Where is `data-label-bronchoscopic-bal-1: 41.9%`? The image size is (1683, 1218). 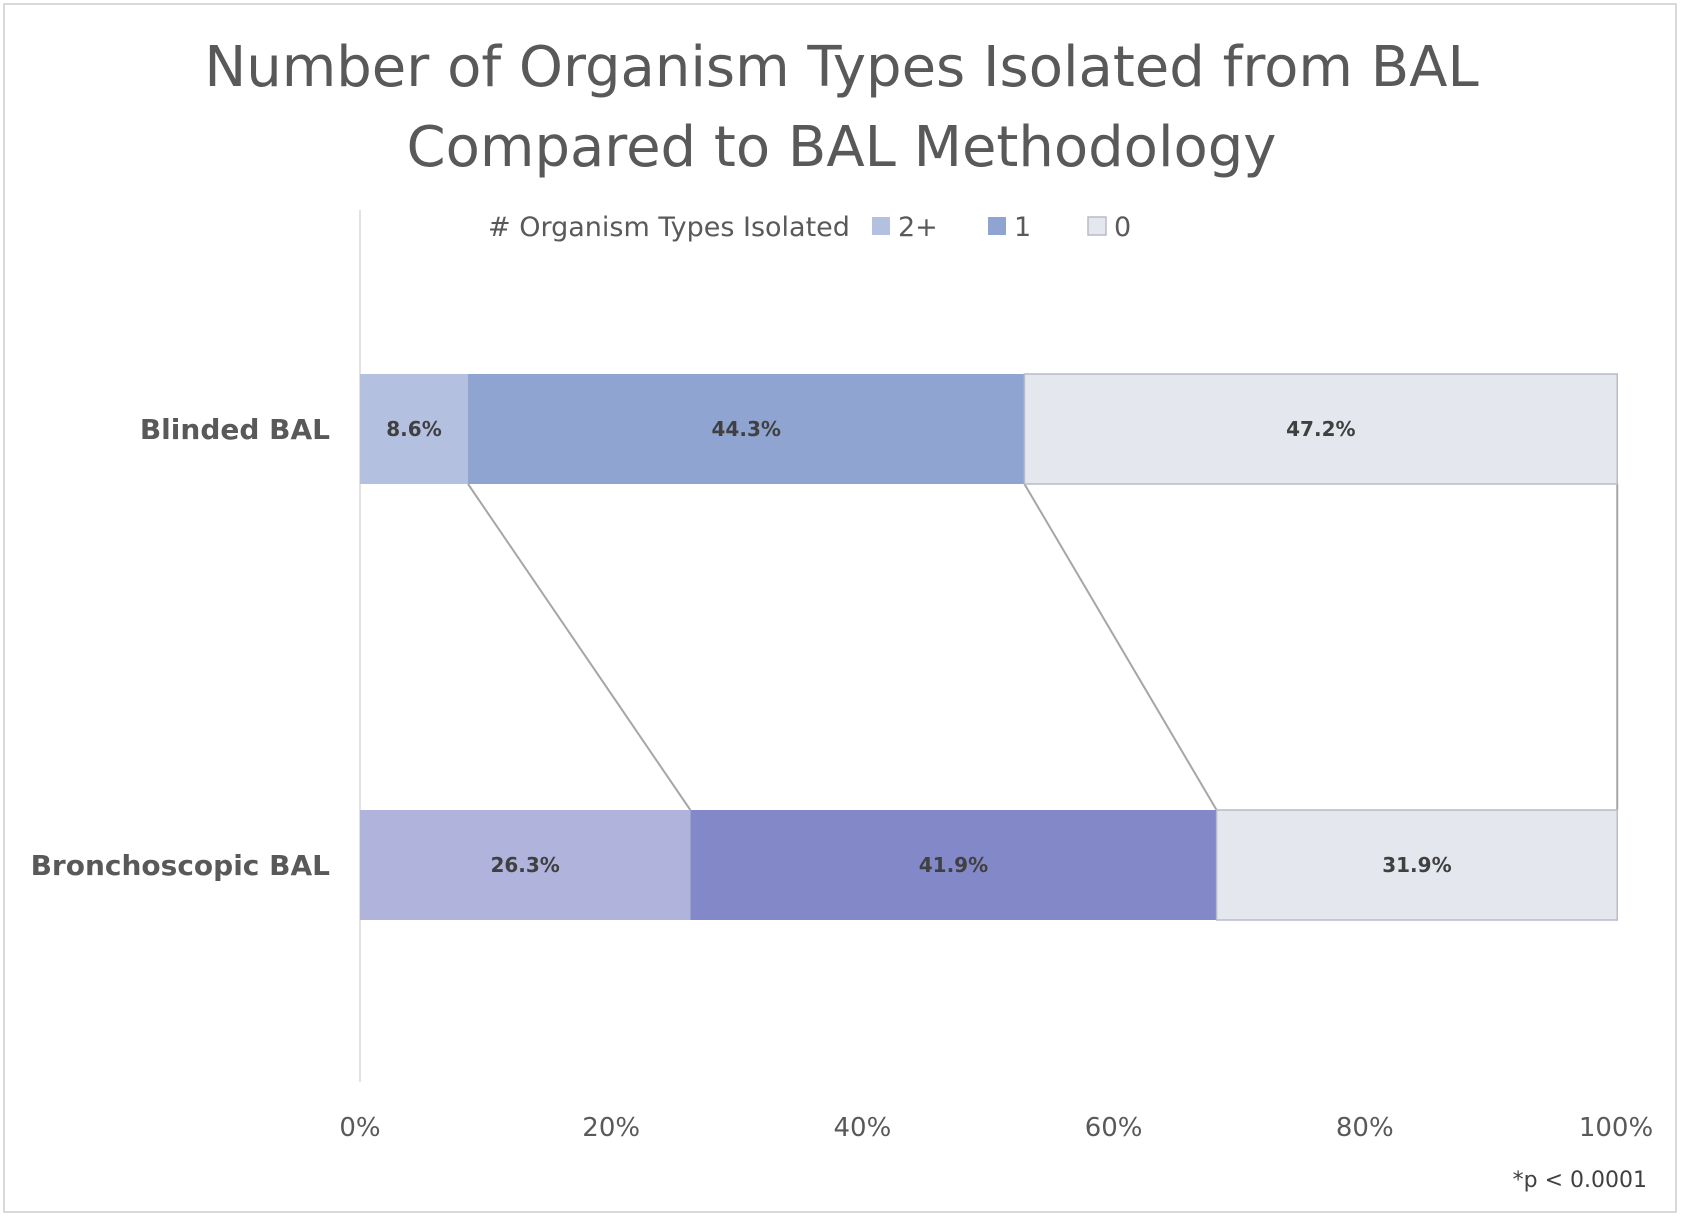
data-label-bronchoscopic-bal-1: 41.9% is located at coordinates (953, 865).